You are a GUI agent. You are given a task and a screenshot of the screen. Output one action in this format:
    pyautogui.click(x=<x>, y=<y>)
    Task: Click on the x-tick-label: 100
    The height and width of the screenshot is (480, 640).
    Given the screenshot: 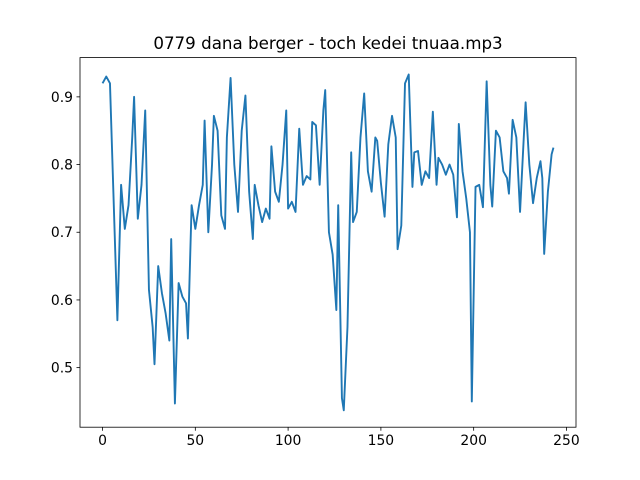 What is the action you would take?
    pyautogui.click(x=288, y=441)
    